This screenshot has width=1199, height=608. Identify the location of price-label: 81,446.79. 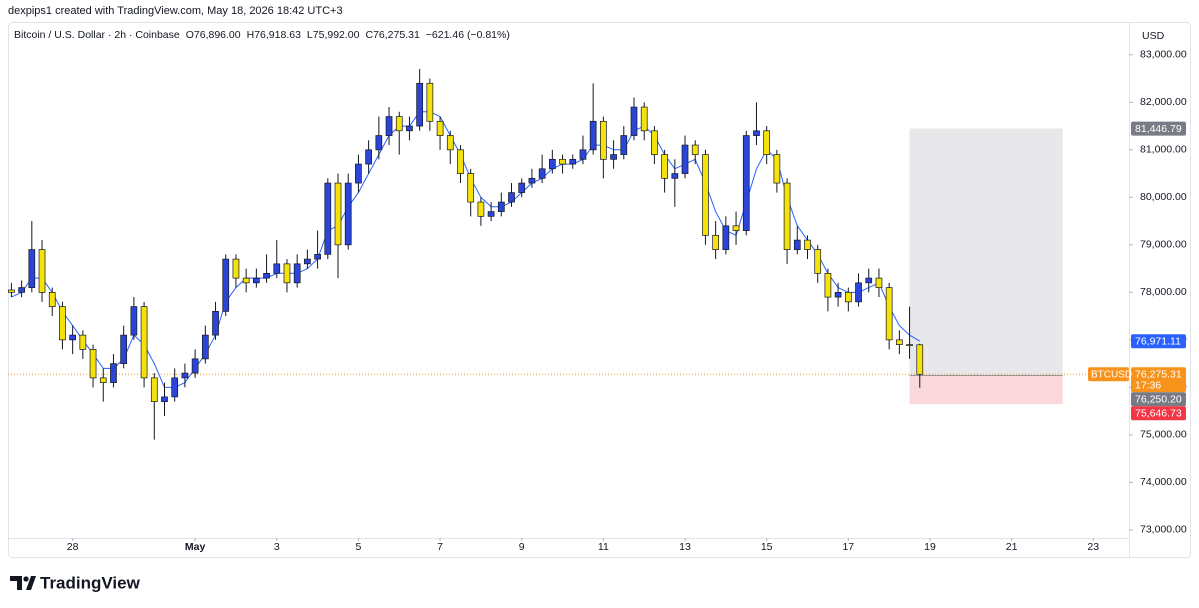
(1158, 129).